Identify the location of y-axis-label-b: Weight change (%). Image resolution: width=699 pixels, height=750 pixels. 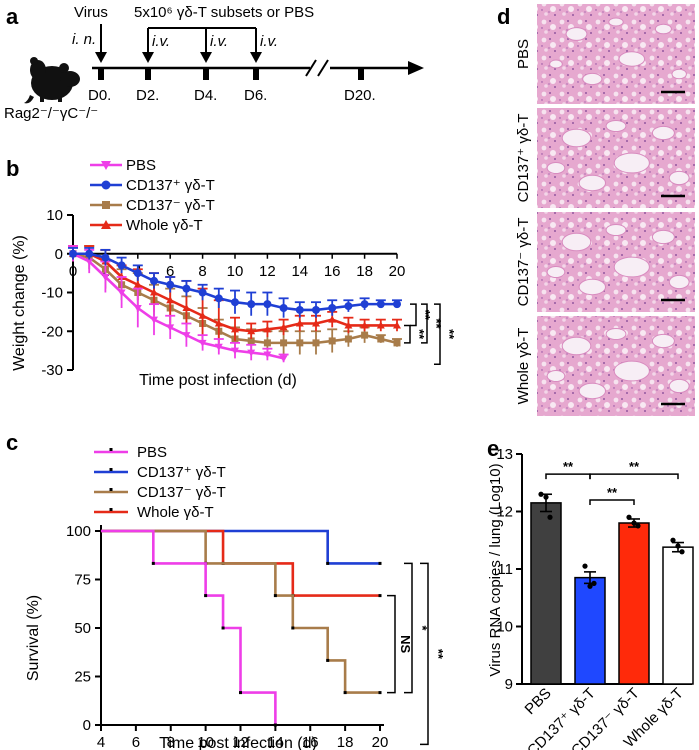
(19, 303).